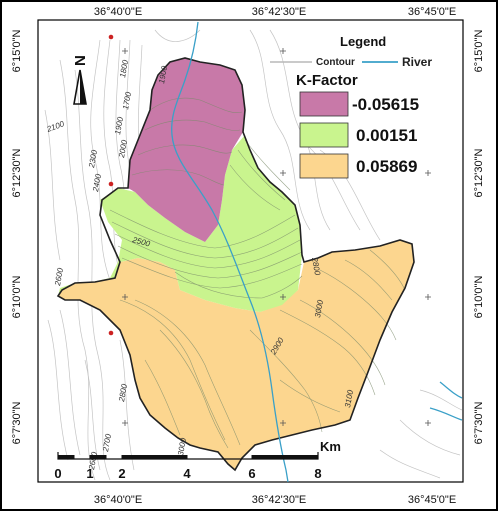 This screenshot has width=498, height=516. Describe the element at coordinates (432, 500) in the screenshot. I see `coord-bottom: 36°45'0"E` at that location.